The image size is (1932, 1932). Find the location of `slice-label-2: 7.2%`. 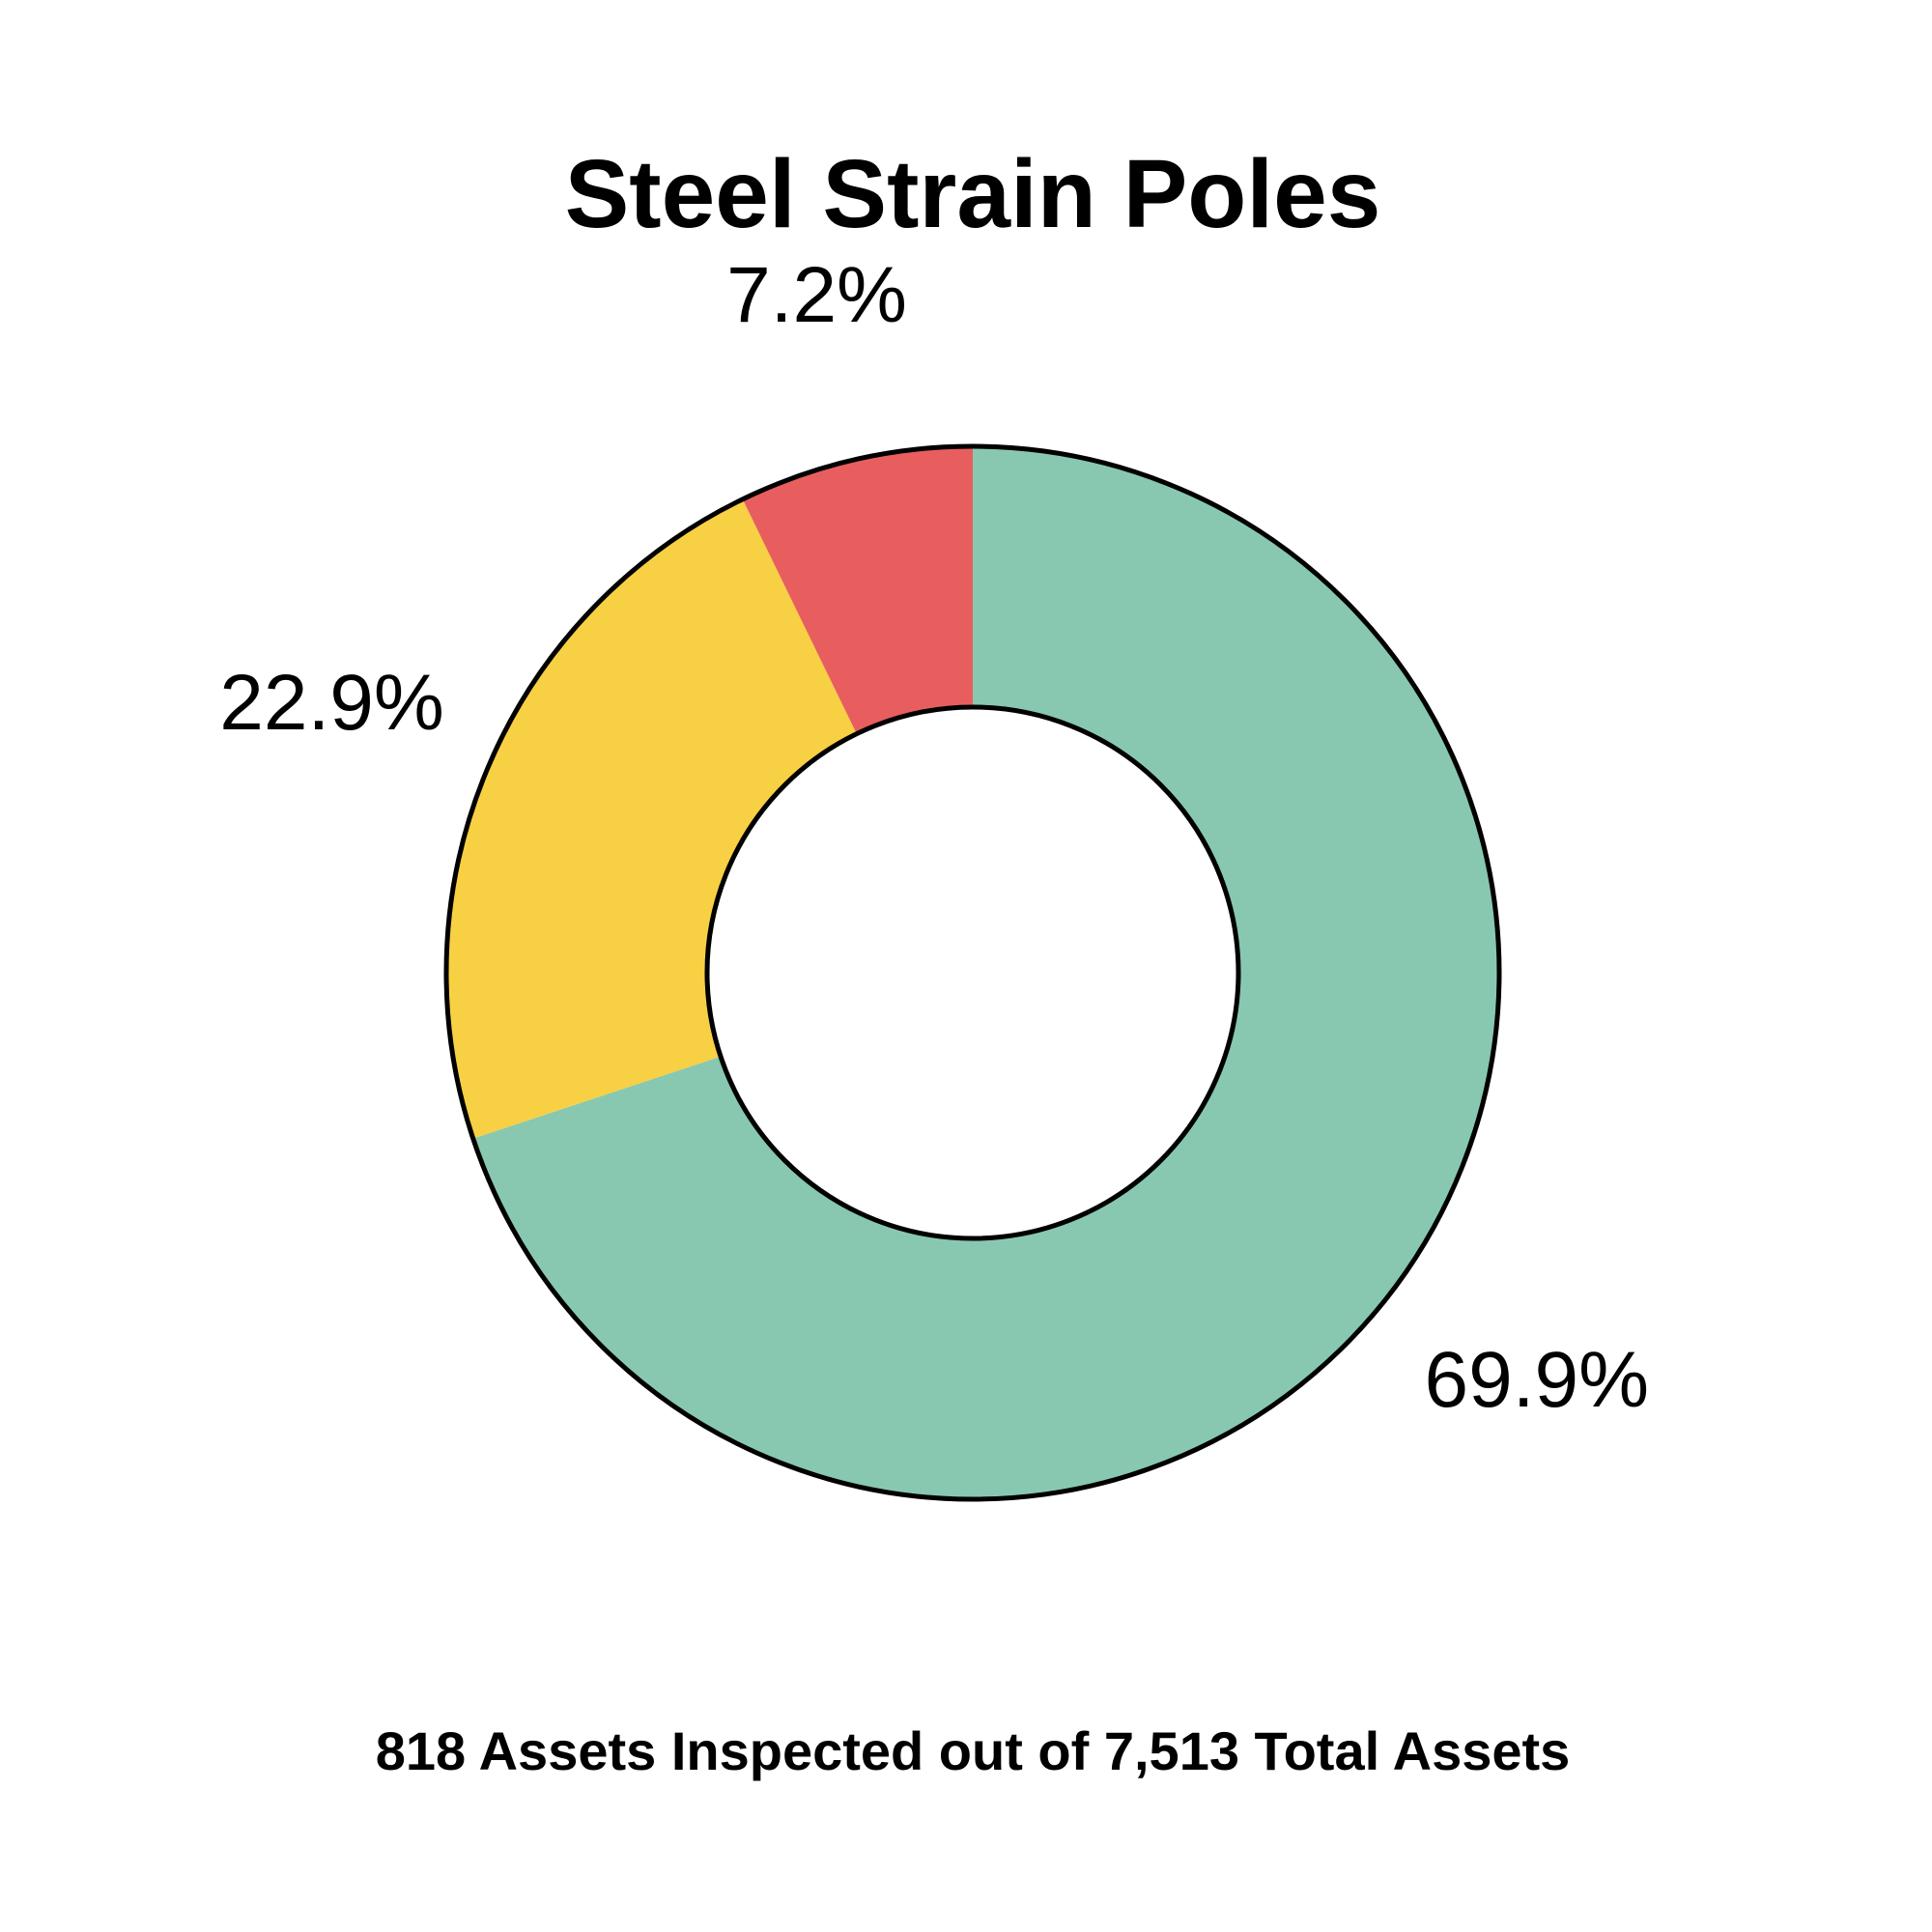

slice-label-2: 7.2% is located at coordinates (816, 295).